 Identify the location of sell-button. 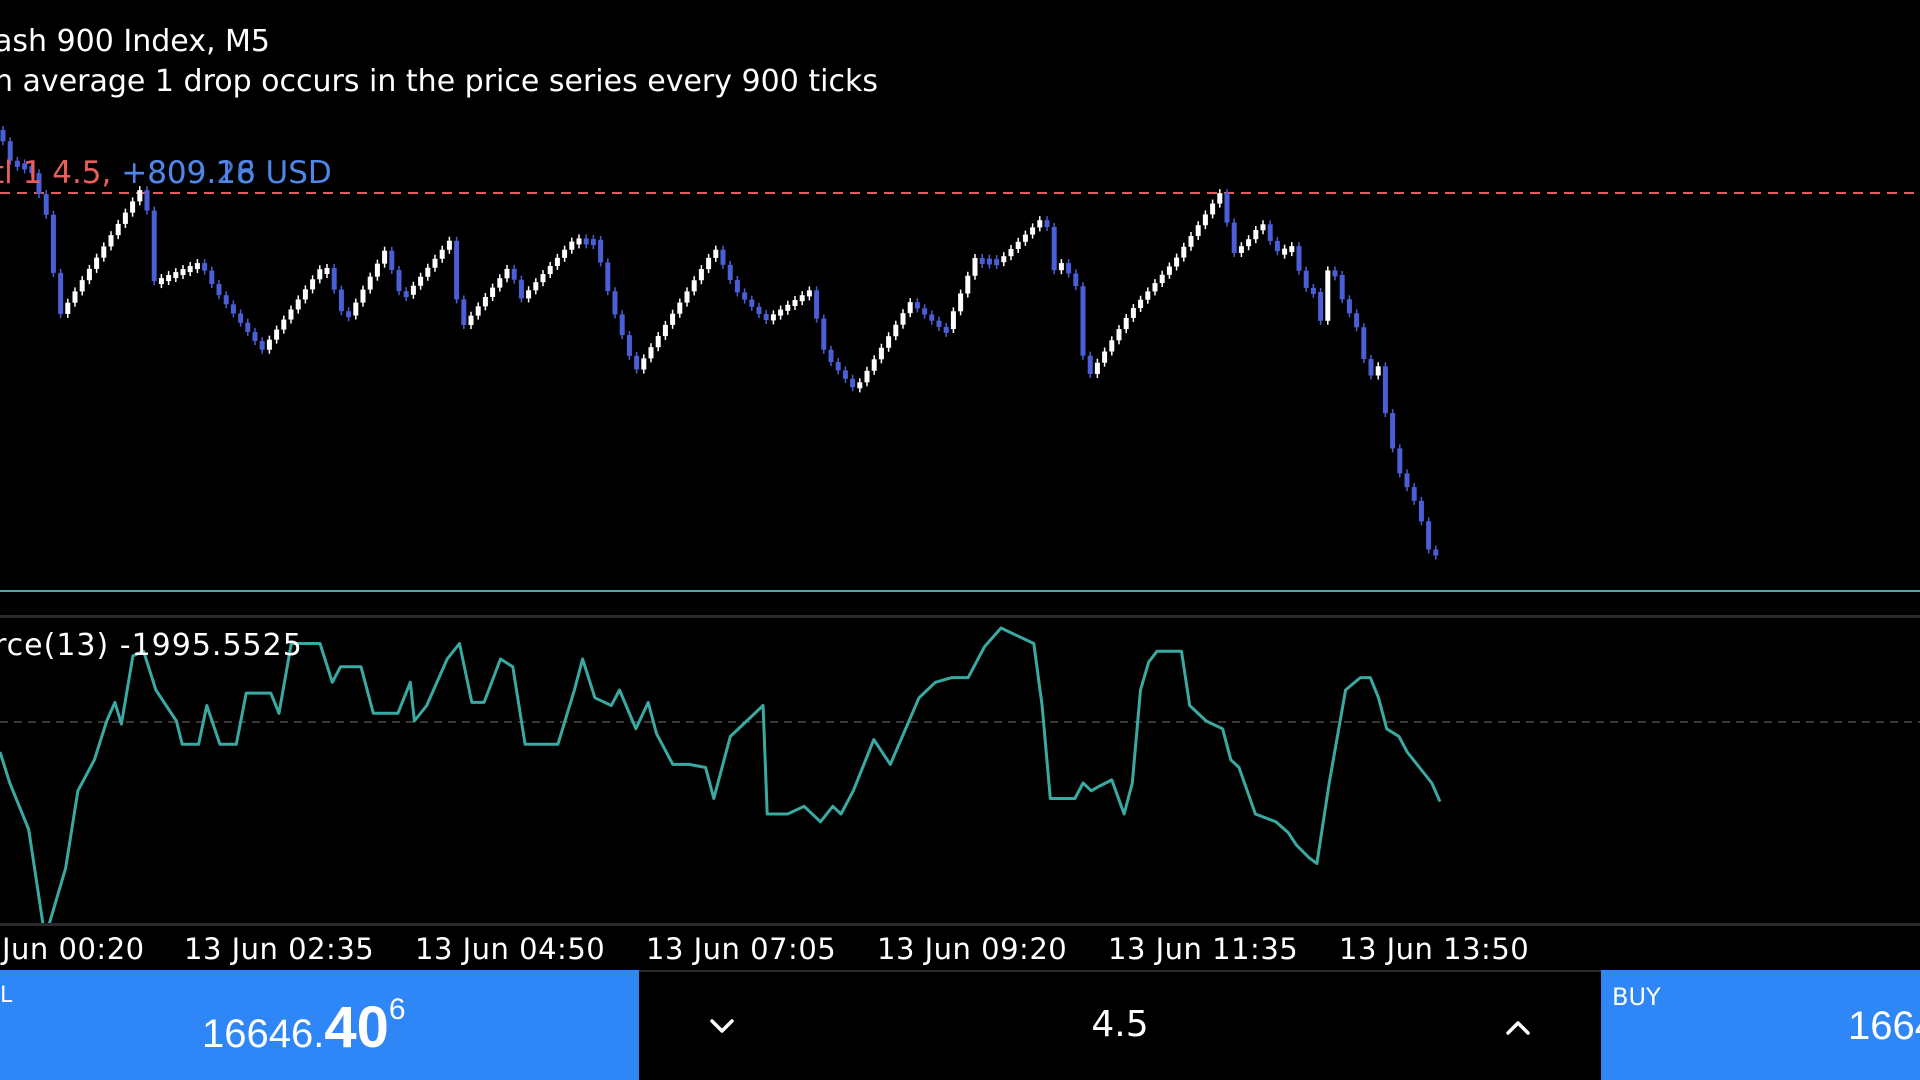
(319, 1025).